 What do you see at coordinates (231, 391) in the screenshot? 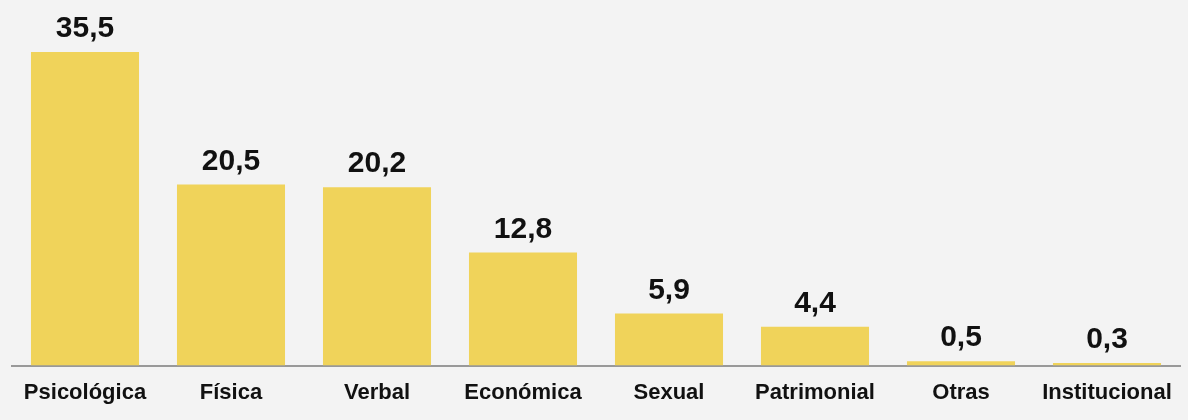
I see `x-tick-label: Física` at bounding box center [231, 391].